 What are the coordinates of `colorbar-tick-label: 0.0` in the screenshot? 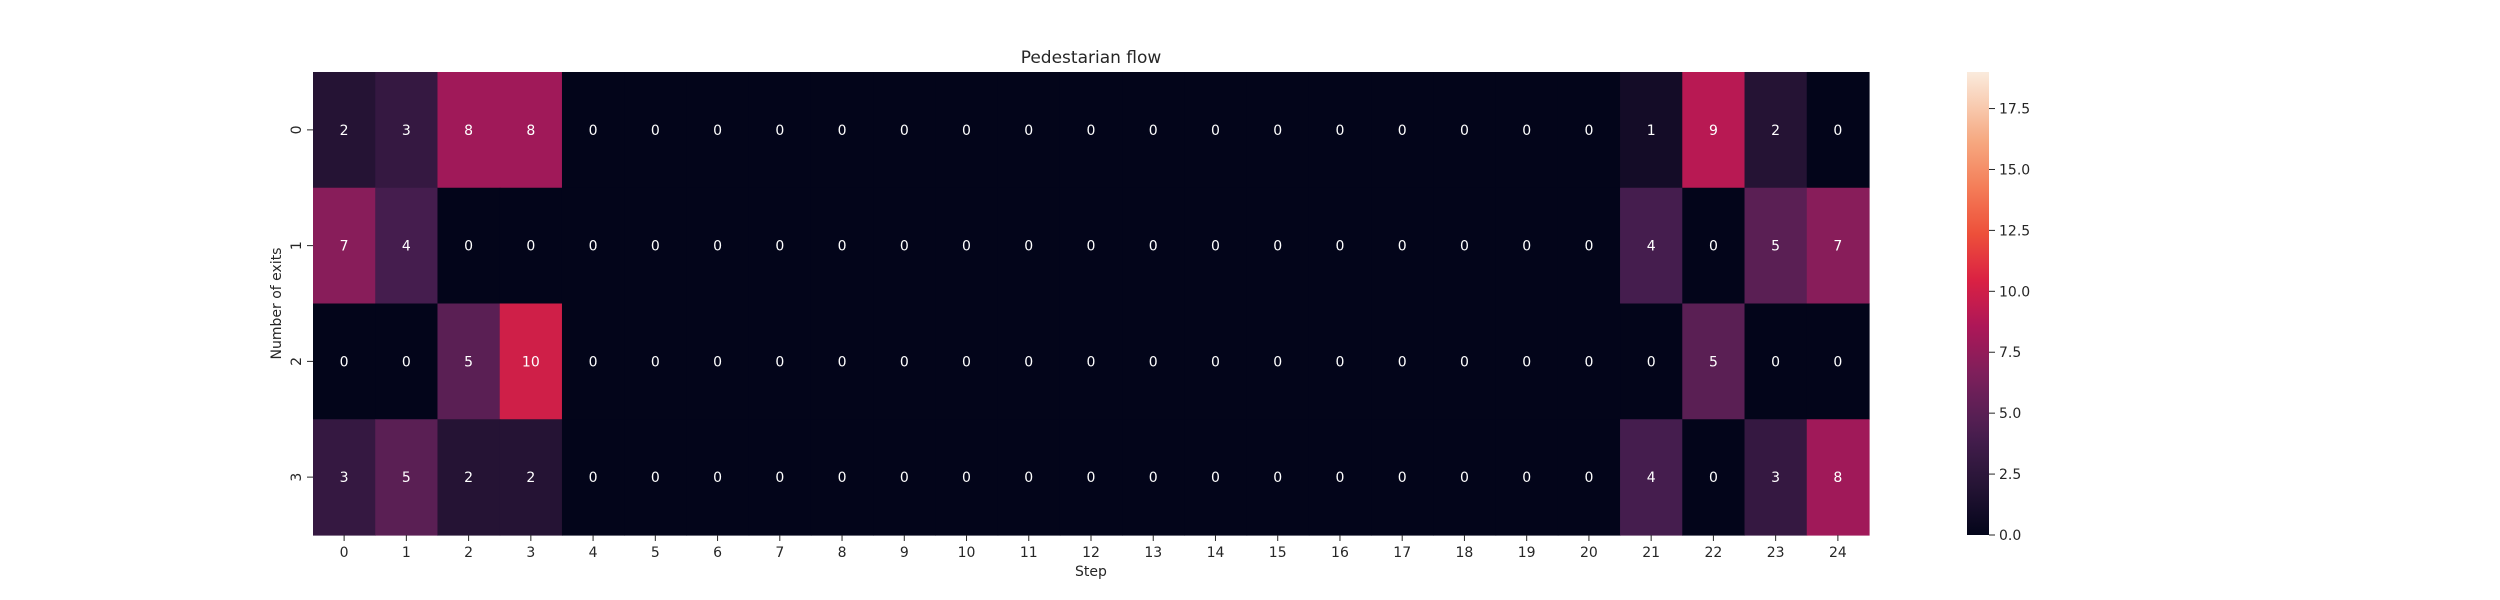 It's located at (2010, 536).